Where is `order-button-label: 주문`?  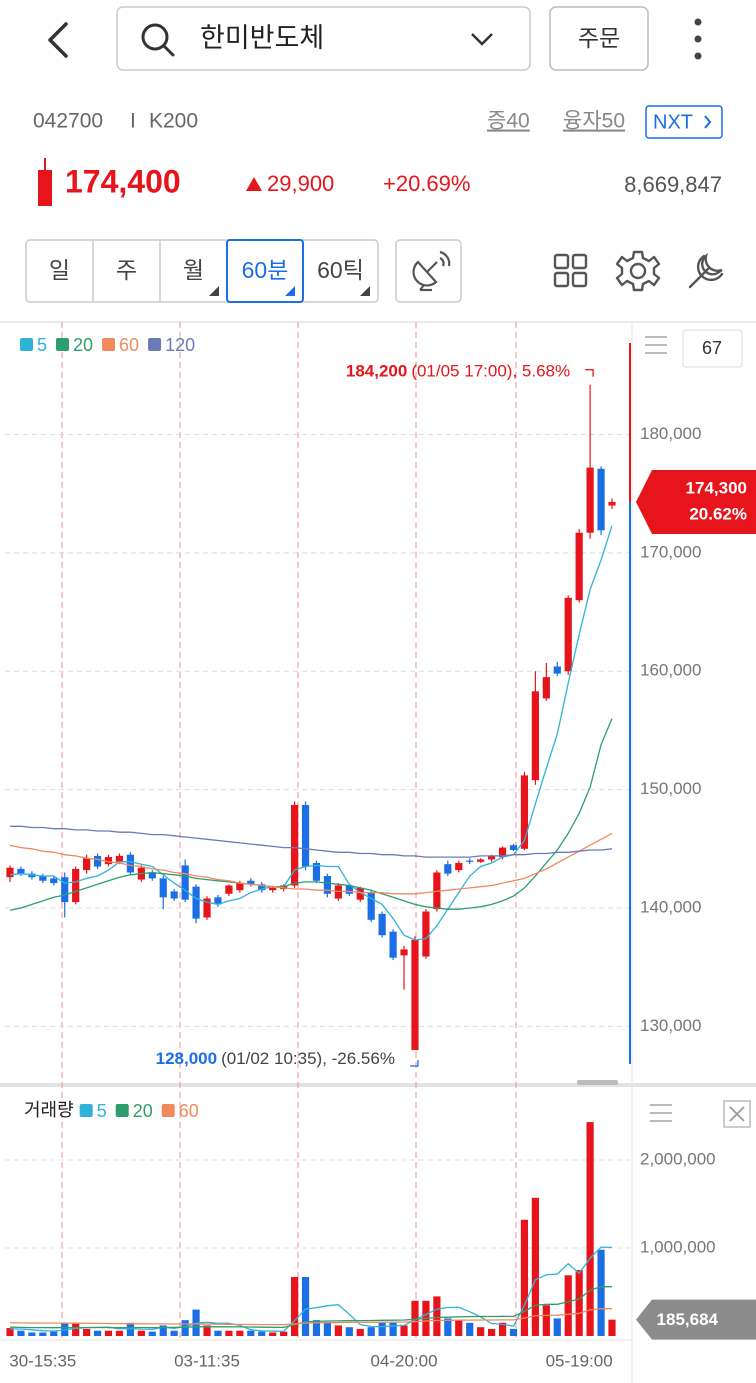
order-button-label: 주문 is located at coordinates (599, 38).